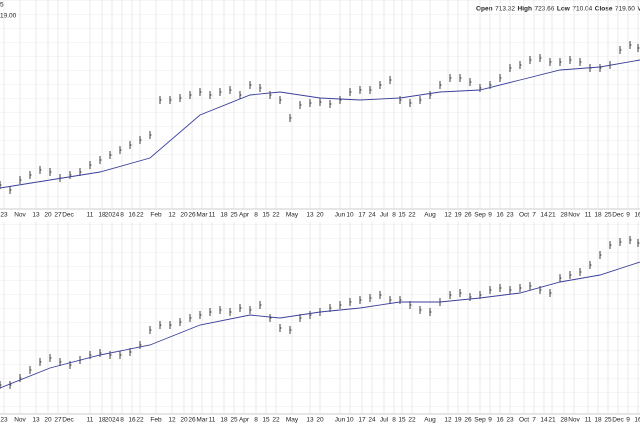 The image size is (640, 426). Describe the element at coordinates (202, 215) in the screenshot. I see `x-tick-label: Mar` at that location.